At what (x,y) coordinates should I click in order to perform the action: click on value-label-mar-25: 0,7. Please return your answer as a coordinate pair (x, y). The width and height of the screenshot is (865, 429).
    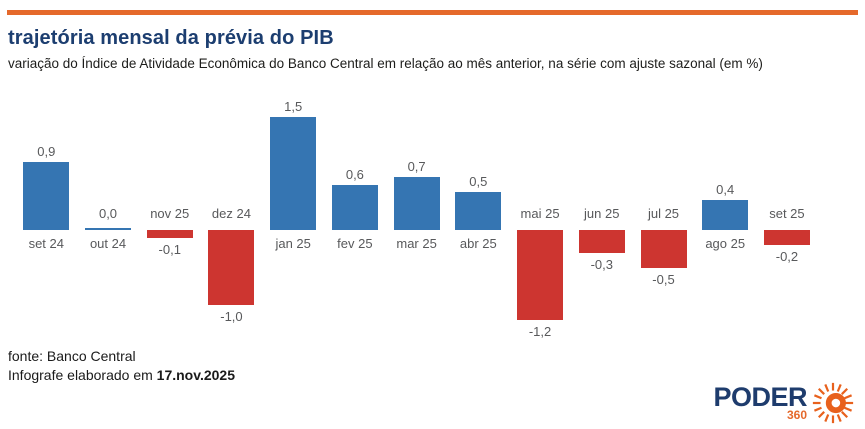
    Looking at the image, I should click on (416, 166).